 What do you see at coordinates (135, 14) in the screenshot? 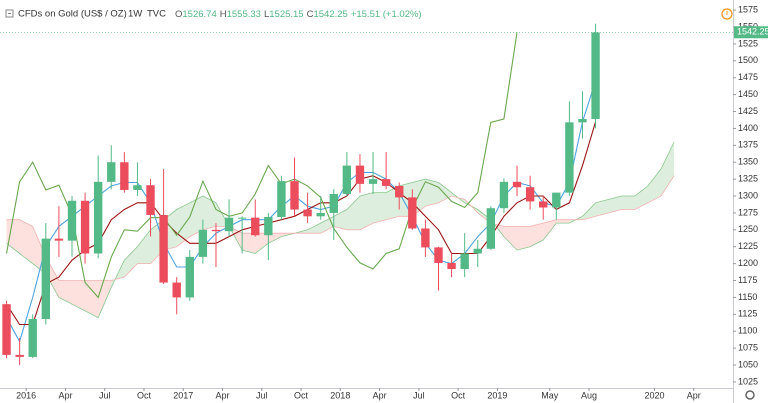
I see `interval: 1W` at bounding box center [135, 14].